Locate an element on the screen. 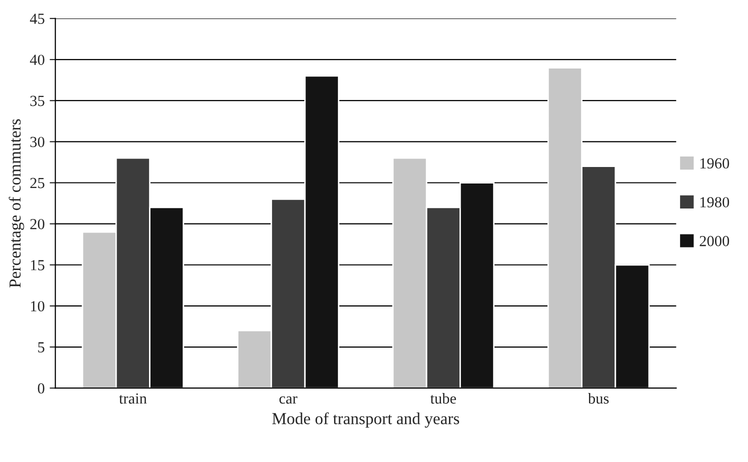  x-tick-label: tube is located at coordinates (443, 398).